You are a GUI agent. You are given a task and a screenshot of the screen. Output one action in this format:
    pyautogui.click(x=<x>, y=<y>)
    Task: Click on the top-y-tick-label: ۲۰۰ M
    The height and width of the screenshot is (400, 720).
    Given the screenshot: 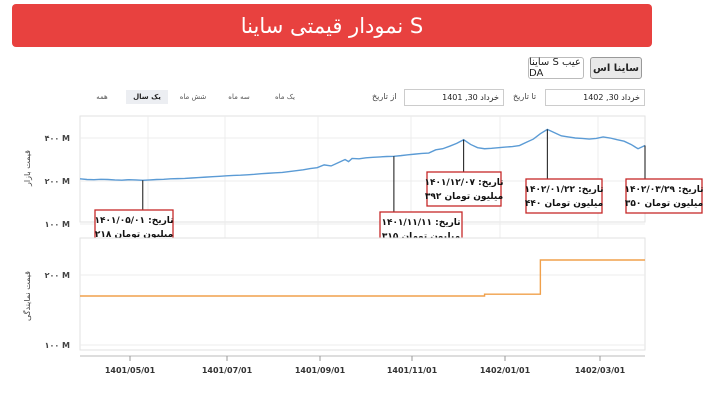 What is the action you would take?
    pyautogui.click(x=57, y=181)
    